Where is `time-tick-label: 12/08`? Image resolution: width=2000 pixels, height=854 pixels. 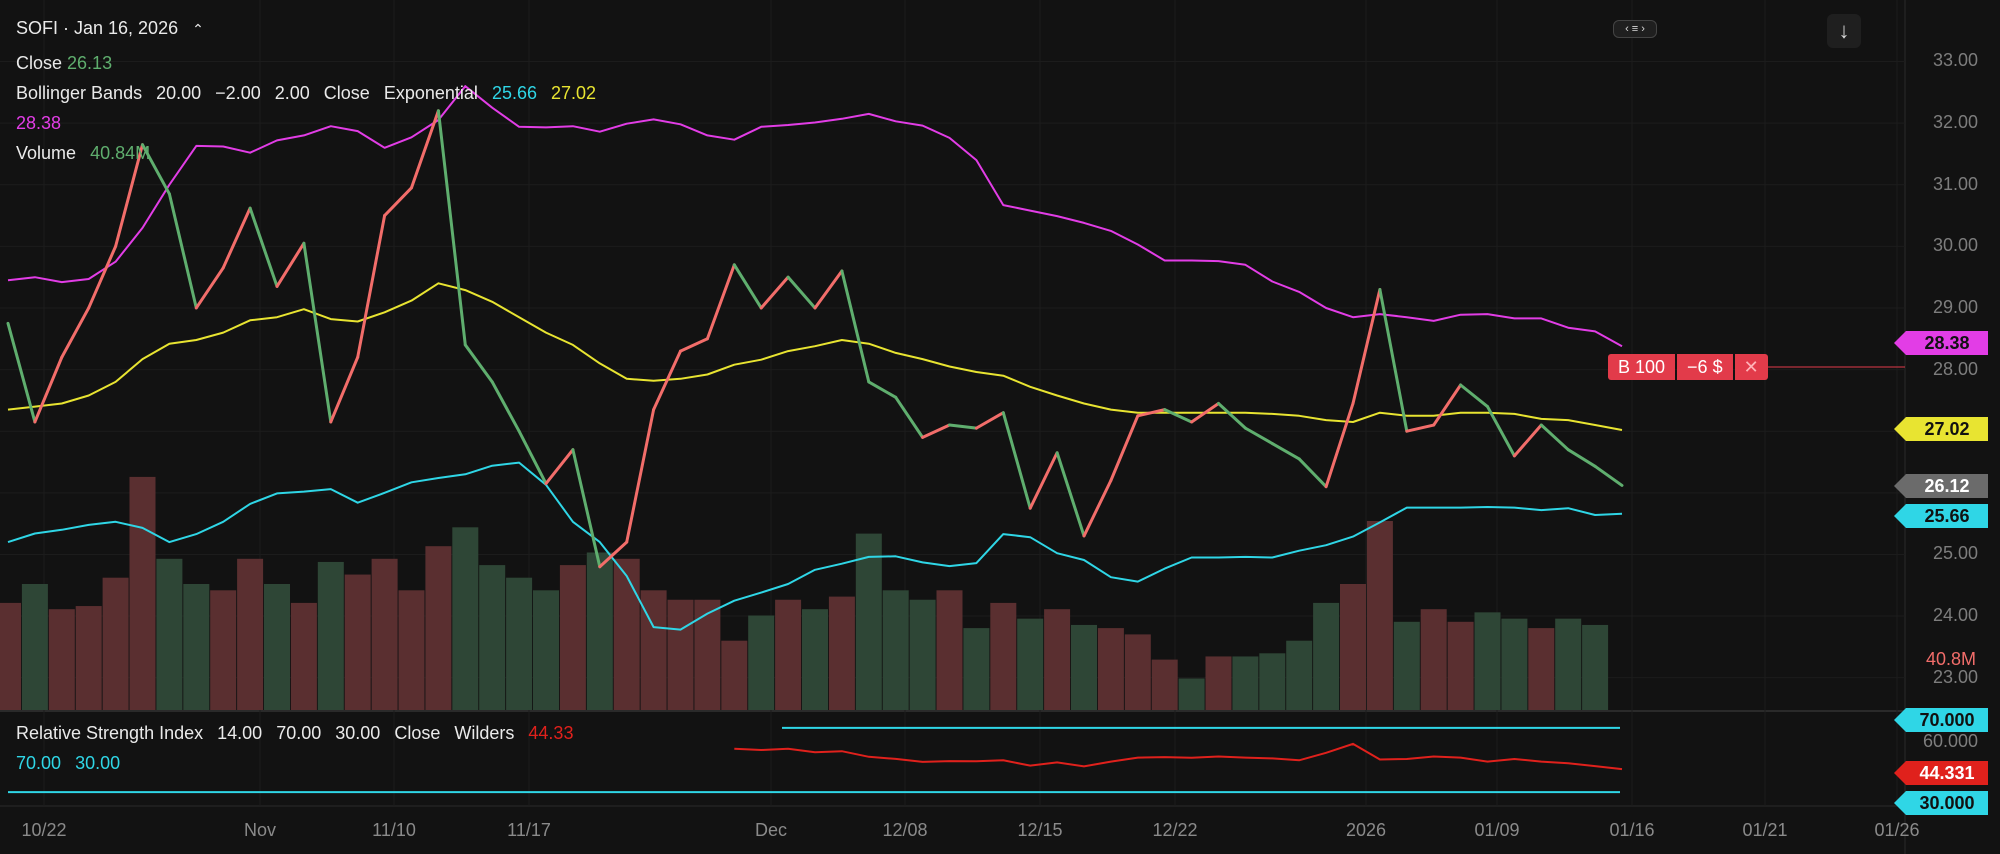 time-tick-label: 12/08 is located at coordinates (905, 830).